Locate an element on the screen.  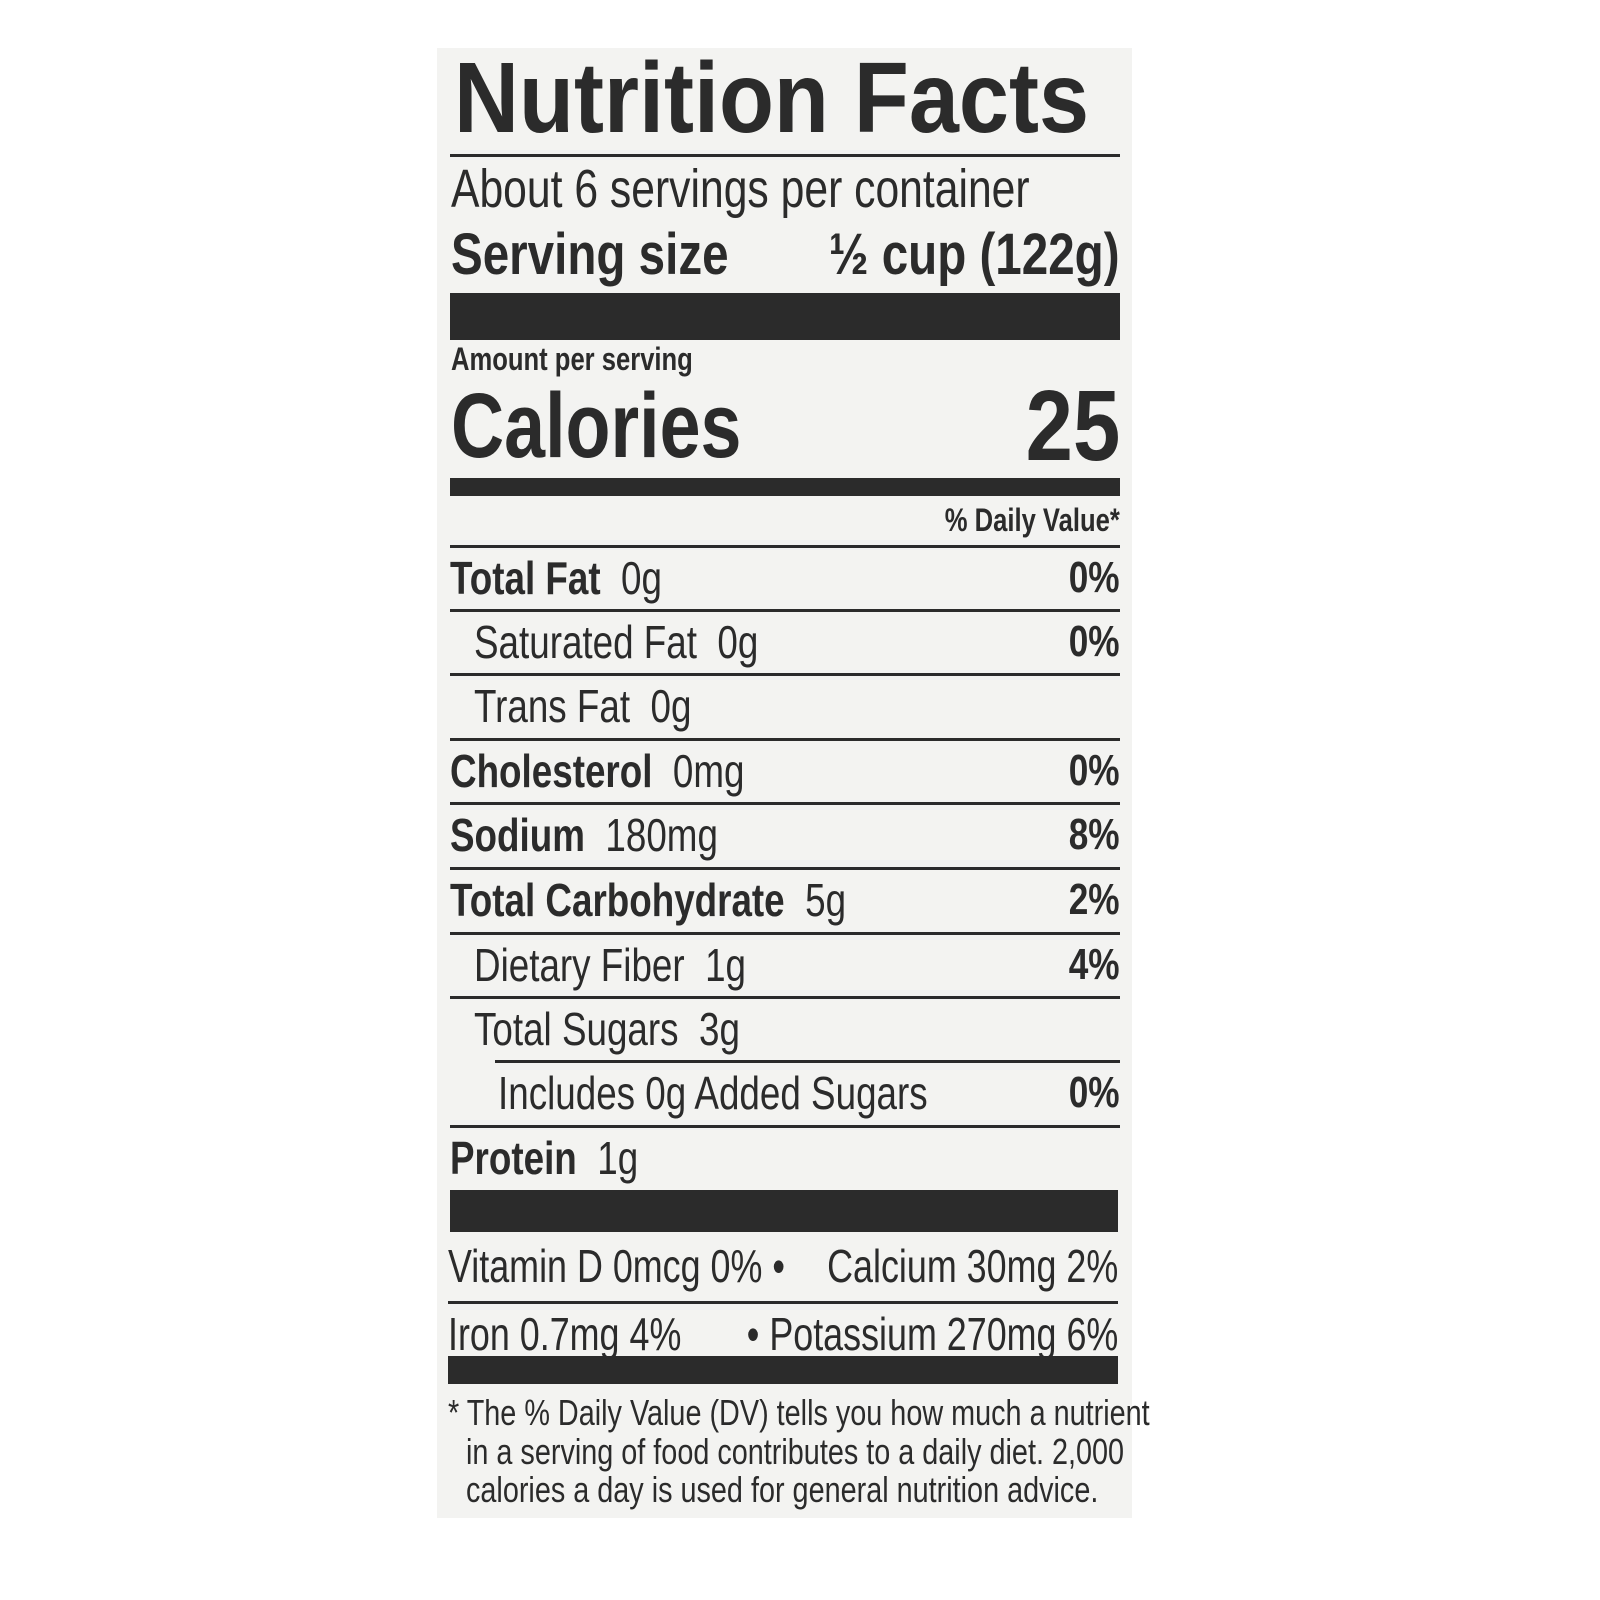
nutrient-row: Total Sugars 3g is located at coordinates (785, 1028).